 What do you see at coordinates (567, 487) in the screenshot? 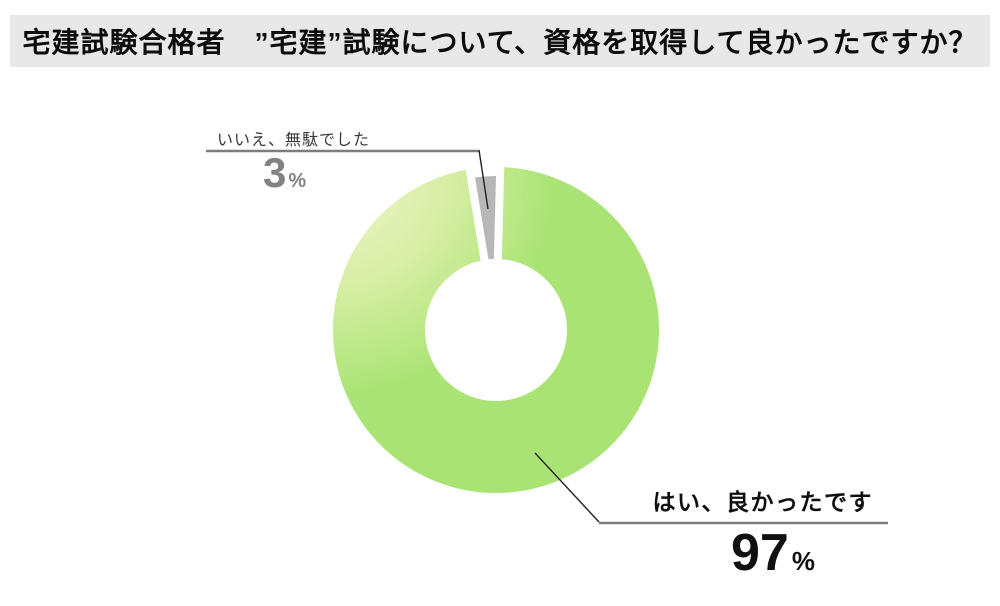
I see `yes-leader-line` at bounding box center [567, 487].